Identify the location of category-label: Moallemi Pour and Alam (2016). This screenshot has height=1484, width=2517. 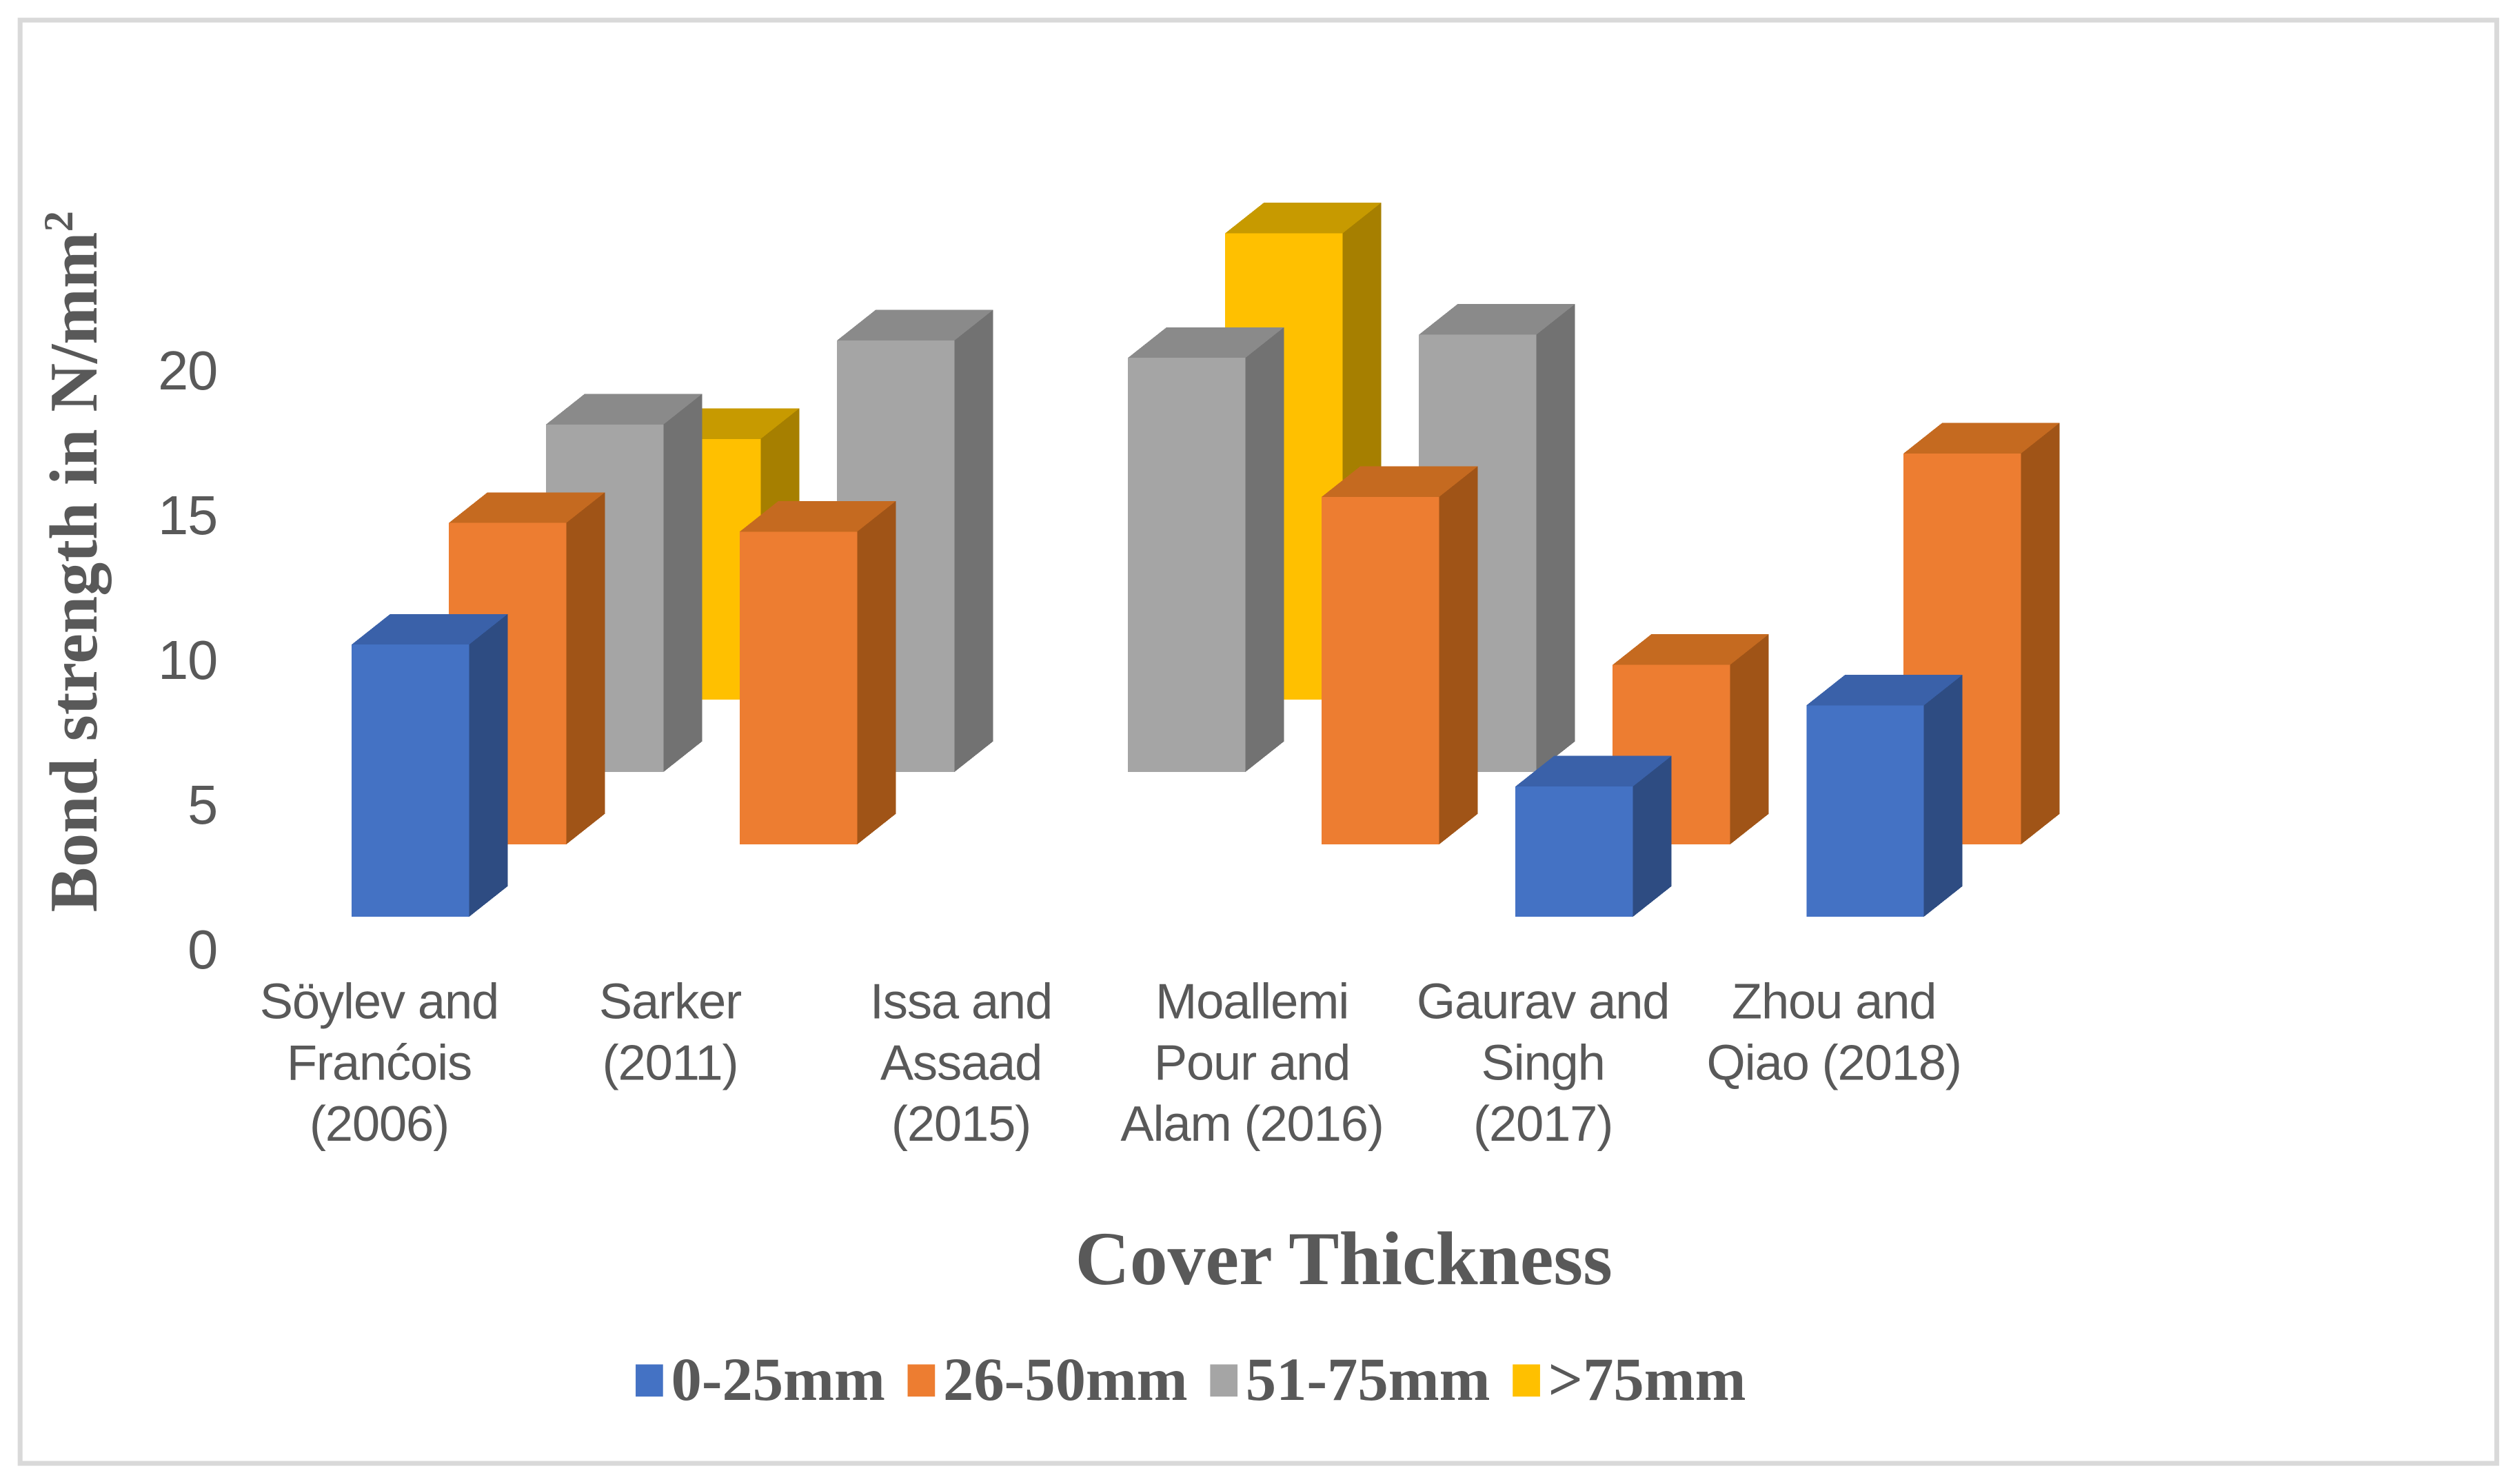
(1252, 1062).